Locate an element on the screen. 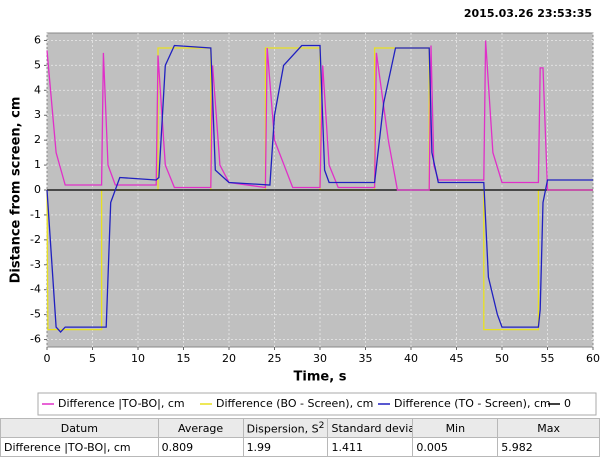 Image resolution: width=600 pixels, height=458 pixels. x-tick-label: 55 is located at coordinates (548, 358).